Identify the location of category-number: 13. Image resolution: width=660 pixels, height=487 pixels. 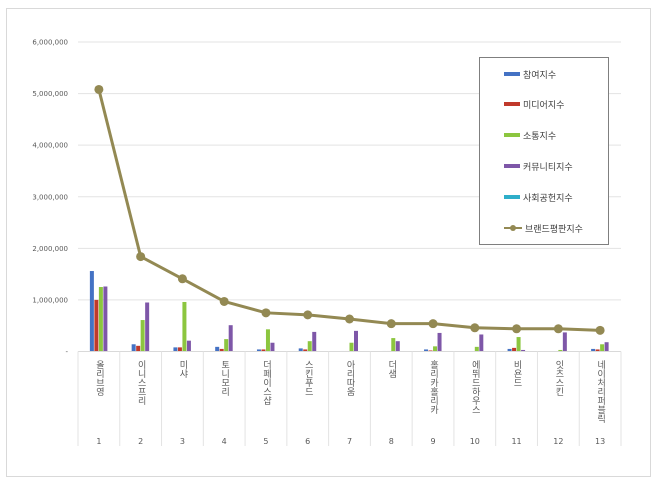
(600, 441).